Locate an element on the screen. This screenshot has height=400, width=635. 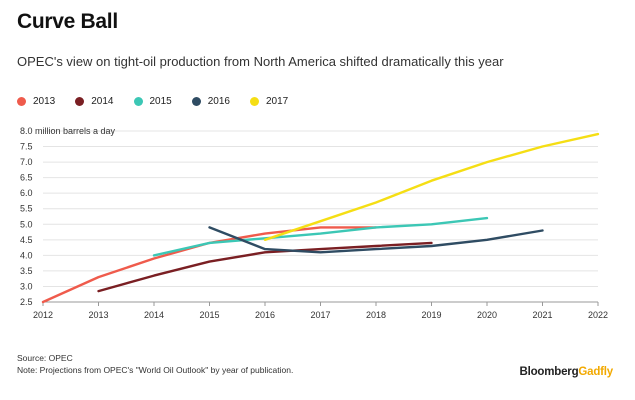
x-tick-label: 2016 is located at coordinates (265, 315).